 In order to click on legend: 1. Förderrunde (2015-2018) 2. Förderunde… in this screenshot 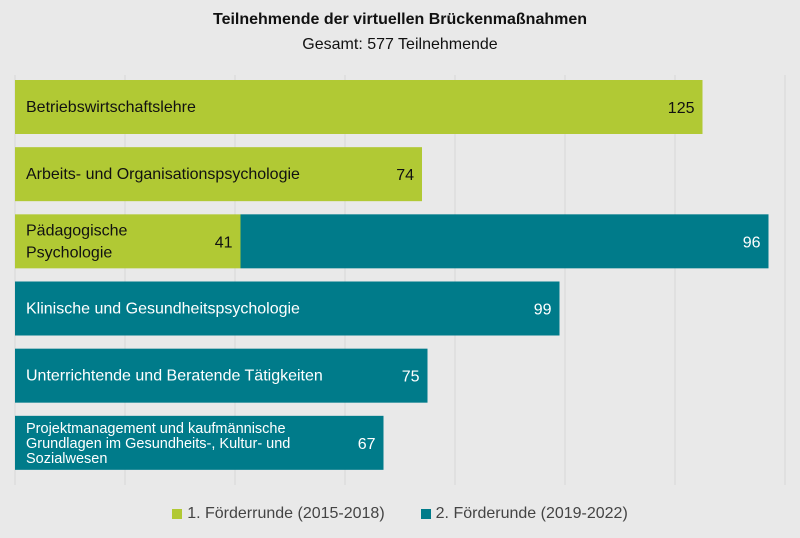, I will do `click(400, 514)`.